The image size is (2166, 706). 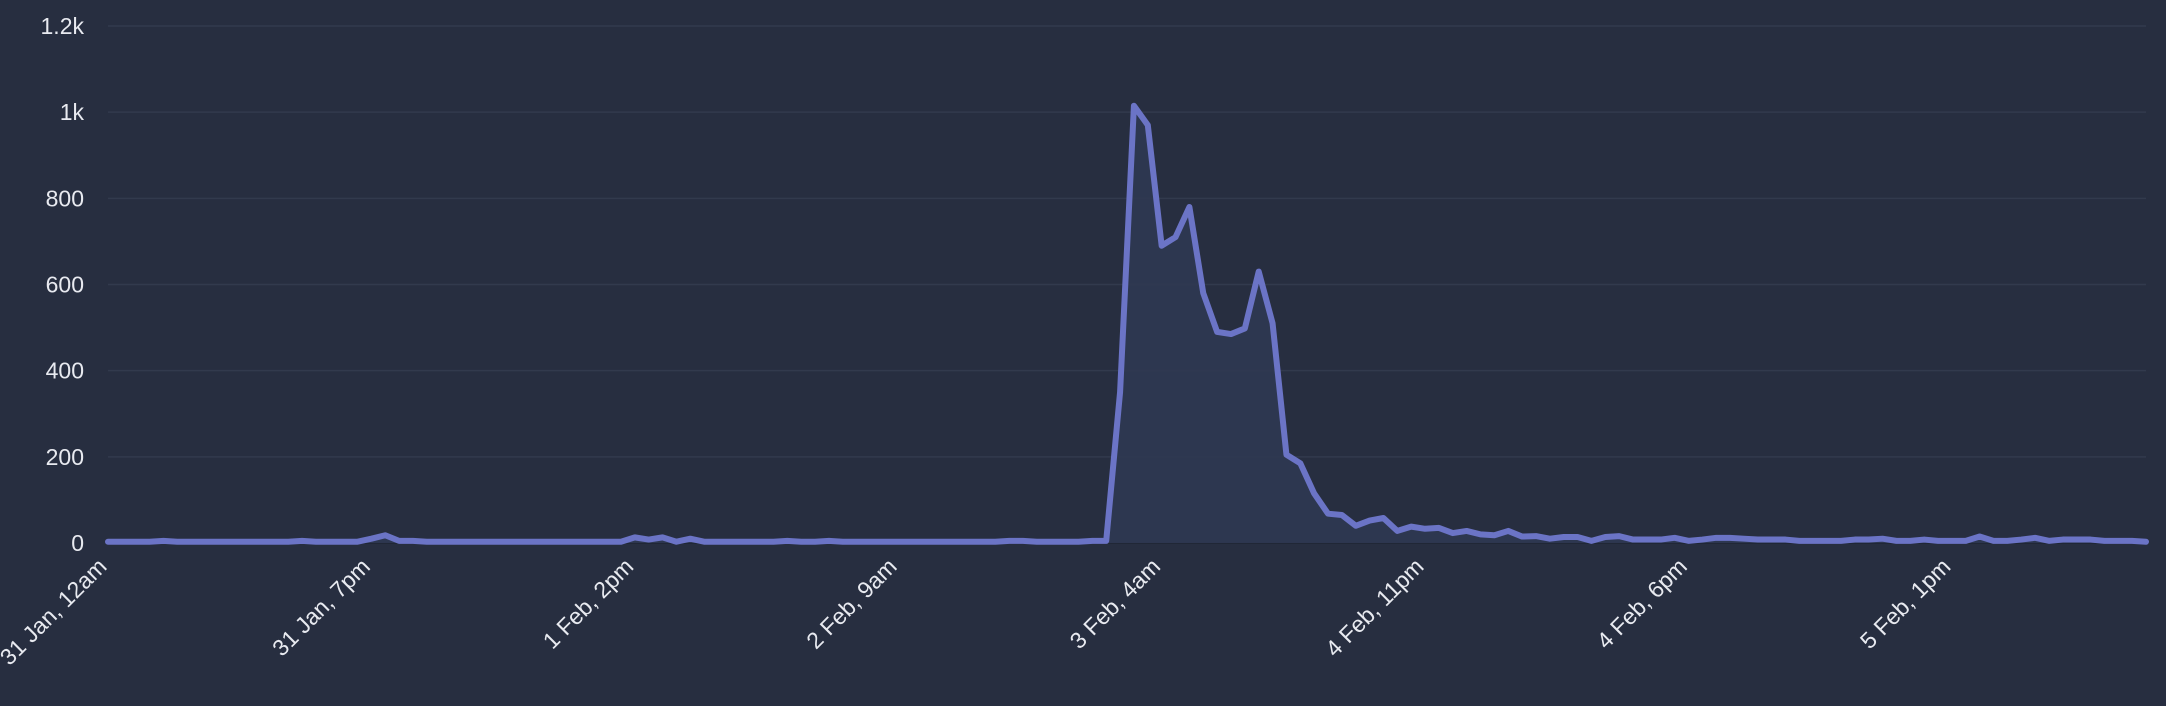 What do you see at coordinates (65, 457) in the screenshot?
I see `y-tick-label: 200` at bounding box center [65, 457].